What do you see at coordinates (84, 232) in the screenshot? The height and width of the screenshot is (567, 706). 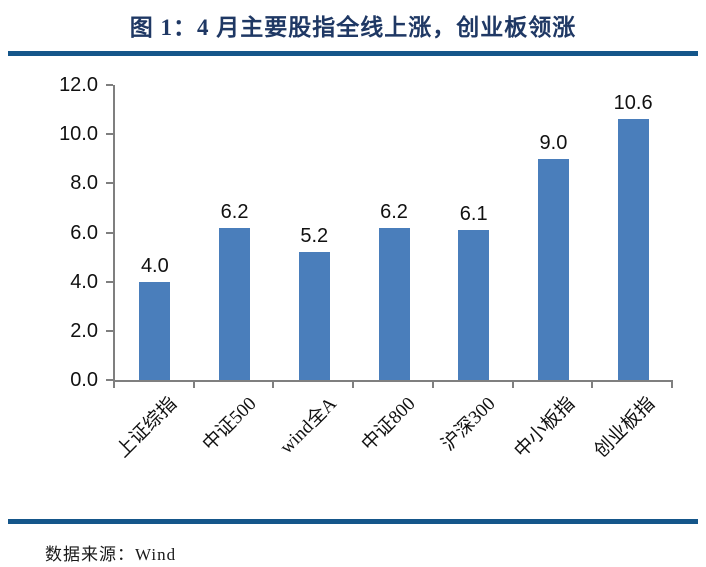 I see `y-tick-label: 6.0` at bounding box center [84, 232].